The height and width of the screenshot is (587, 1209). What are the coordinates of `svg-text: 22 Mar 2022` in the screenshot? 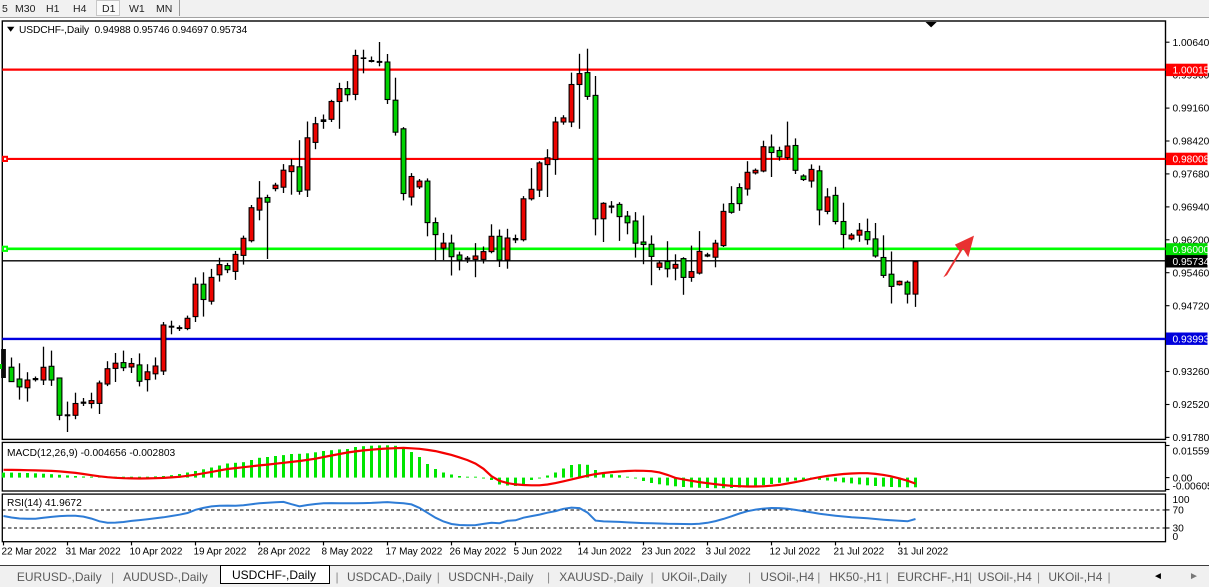 It's located at (30, 552).